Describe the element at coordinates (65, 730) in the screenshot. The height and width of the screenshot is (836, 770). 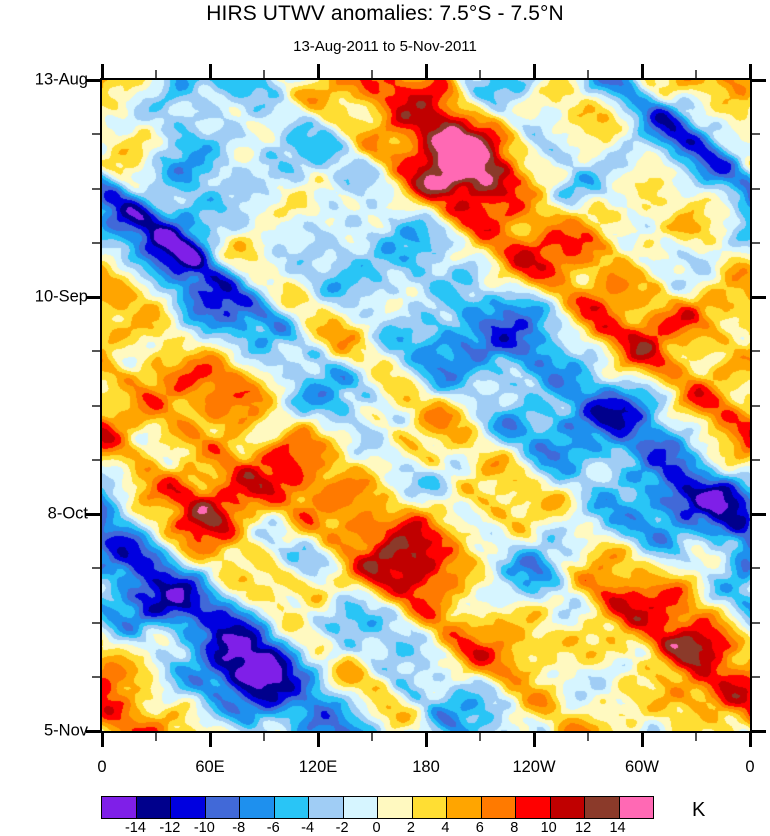
I see `y-axis-tick-label: 5-Nov` at that location.